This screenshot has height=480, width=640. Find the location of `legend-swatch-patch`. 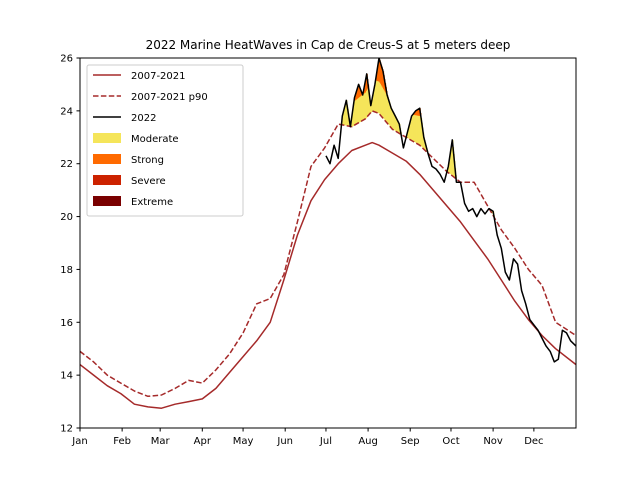

legend-swatch-patch is located at coordinates (107, 138).